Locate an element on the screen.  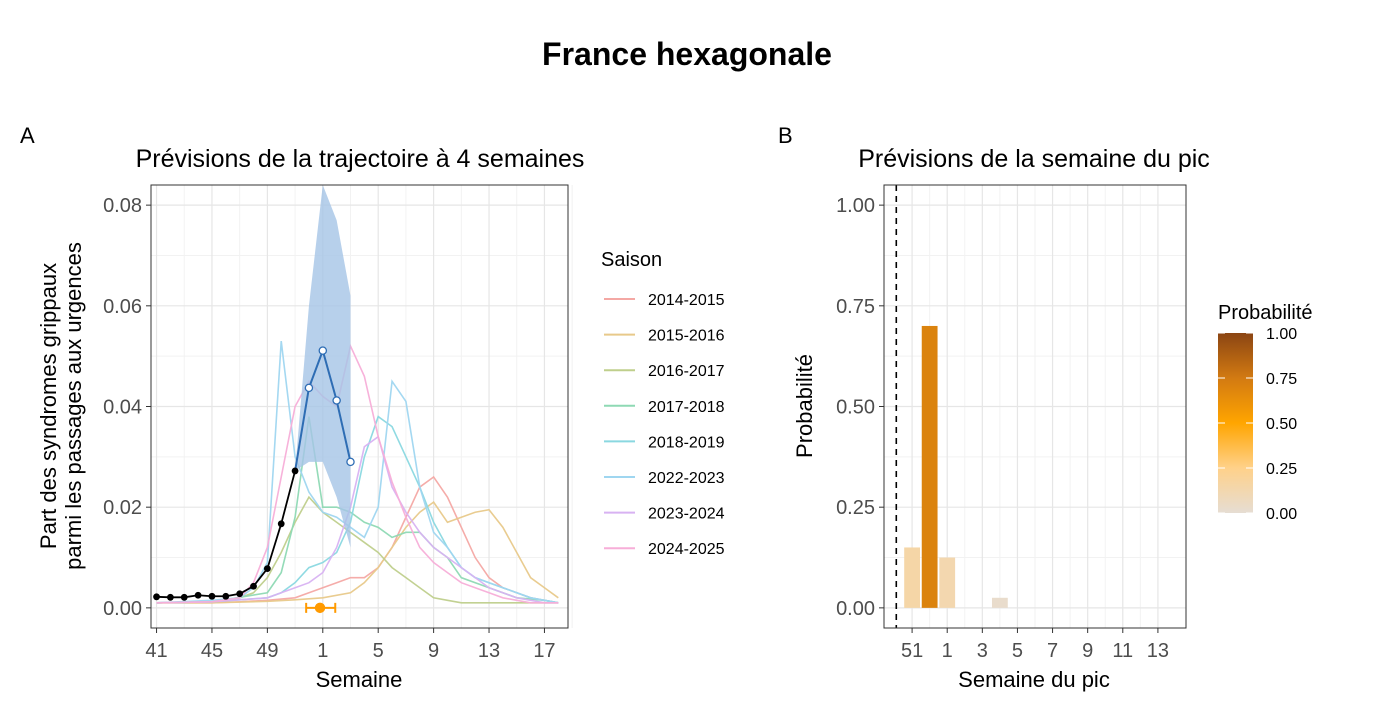
panel-a-season-lines is located at coordinates (357, 472).